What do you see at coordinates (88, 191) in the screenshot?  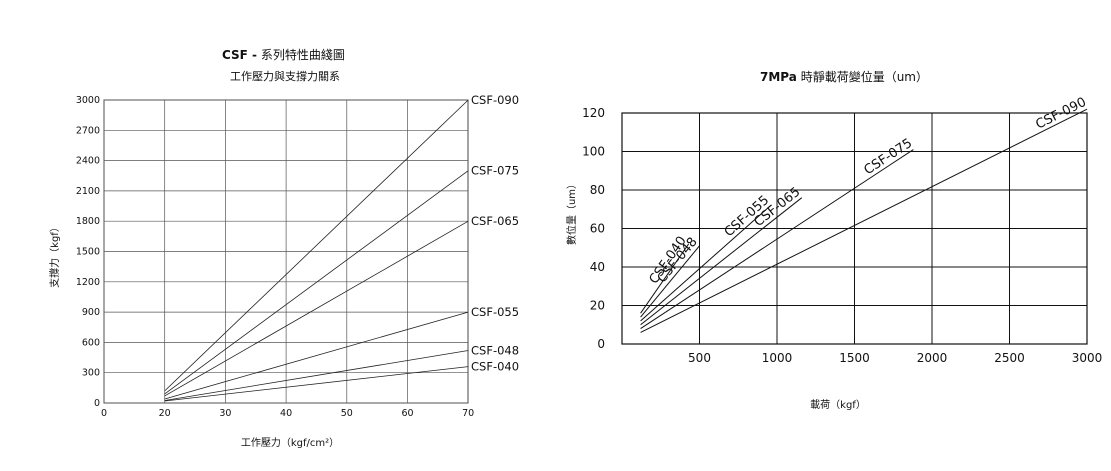 I see `y-tick-label: 2100` at bounding box center [88, 191].